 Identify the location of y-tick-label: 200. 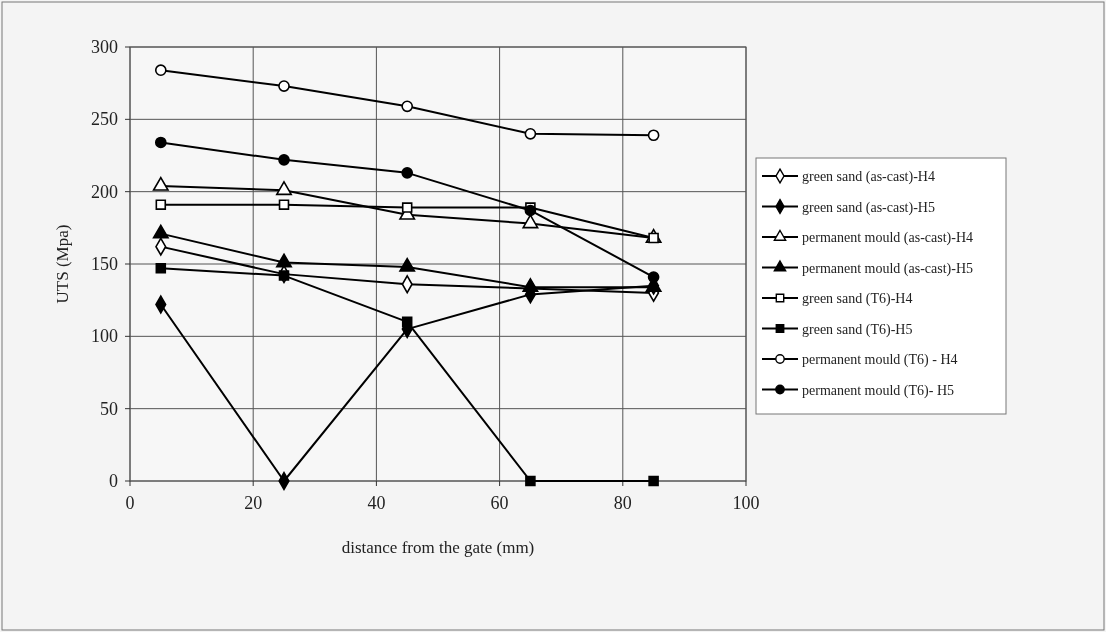
(104, 191).